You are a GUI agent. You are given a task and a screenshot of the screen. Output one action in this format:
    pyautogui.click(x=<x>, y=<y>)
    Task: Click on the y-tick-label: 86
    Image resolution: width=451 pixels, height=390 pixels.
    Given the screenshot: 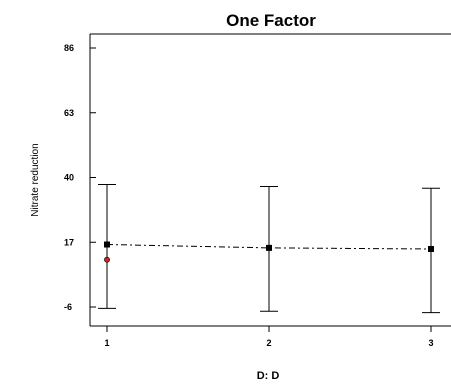 What is the action you would take?
    pyautogui.click(x=69, y=48)
    